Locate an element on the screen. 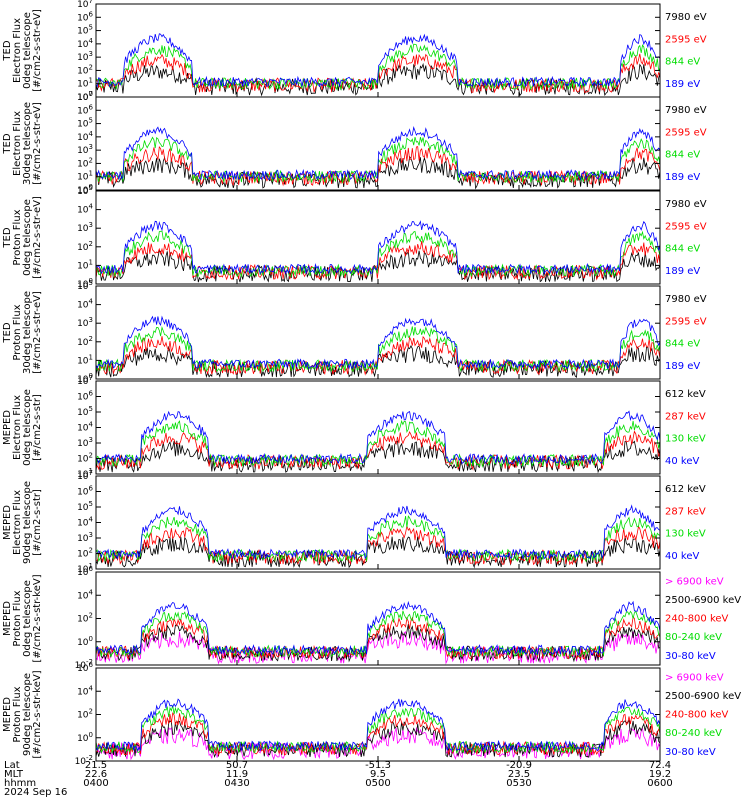 The width and height of the screenshot is (750, 800). panel-1-ytick-label-3: 10³ is located at coordinates (85, 56).